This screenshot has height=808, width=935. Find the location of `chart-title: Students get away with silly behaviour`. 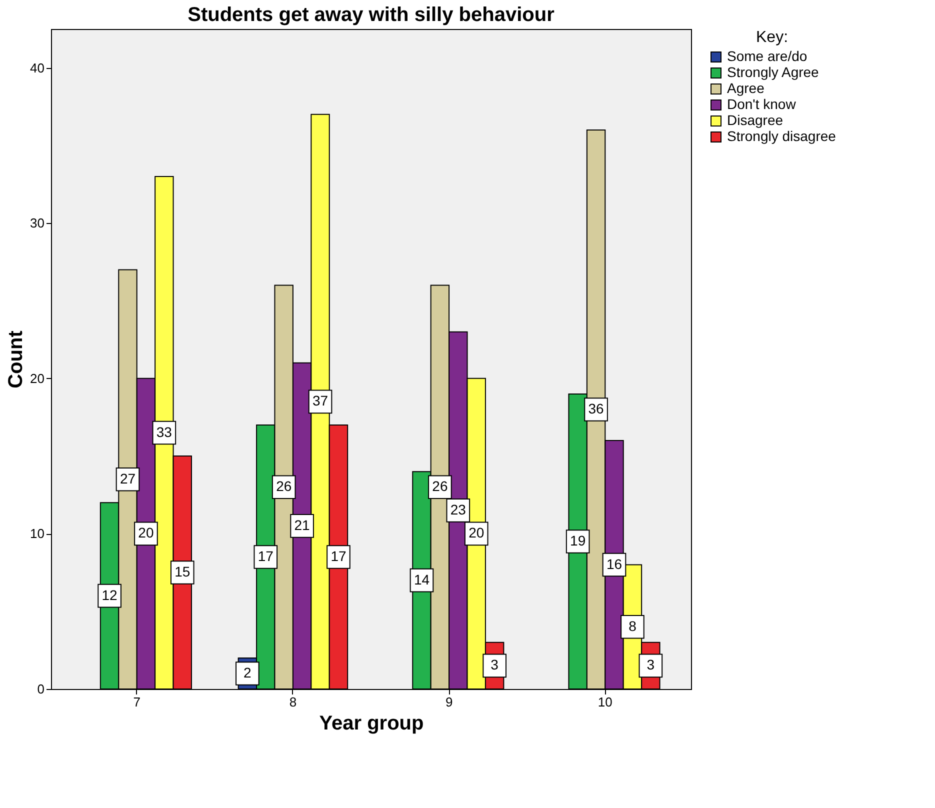

chart-title: Students get away with silly behaviour is located at coordinates (371, 15).